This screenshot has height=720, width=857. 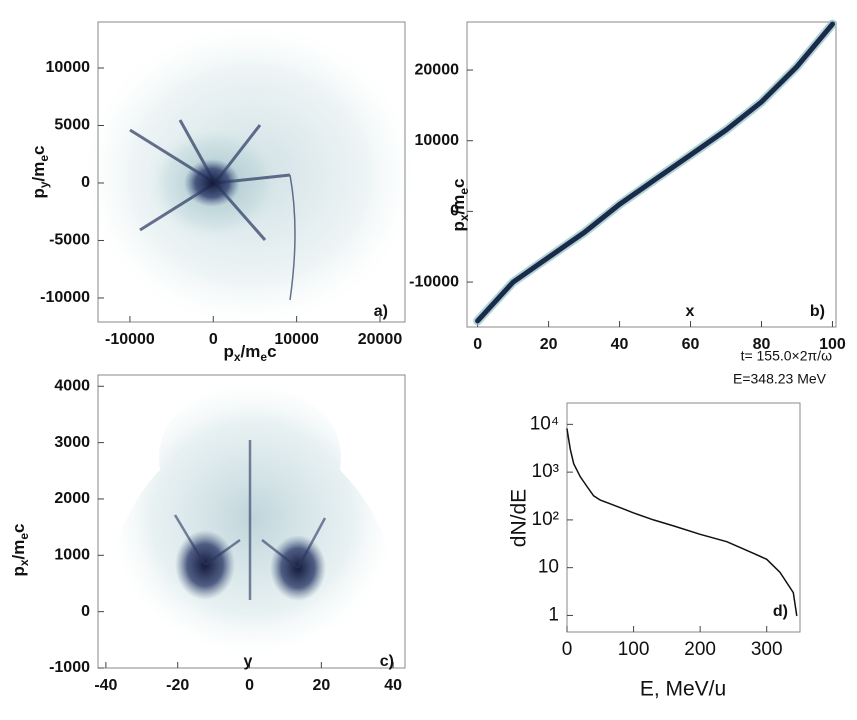 I want to click on x-tick-label: -40, so click(x=105, y=685).